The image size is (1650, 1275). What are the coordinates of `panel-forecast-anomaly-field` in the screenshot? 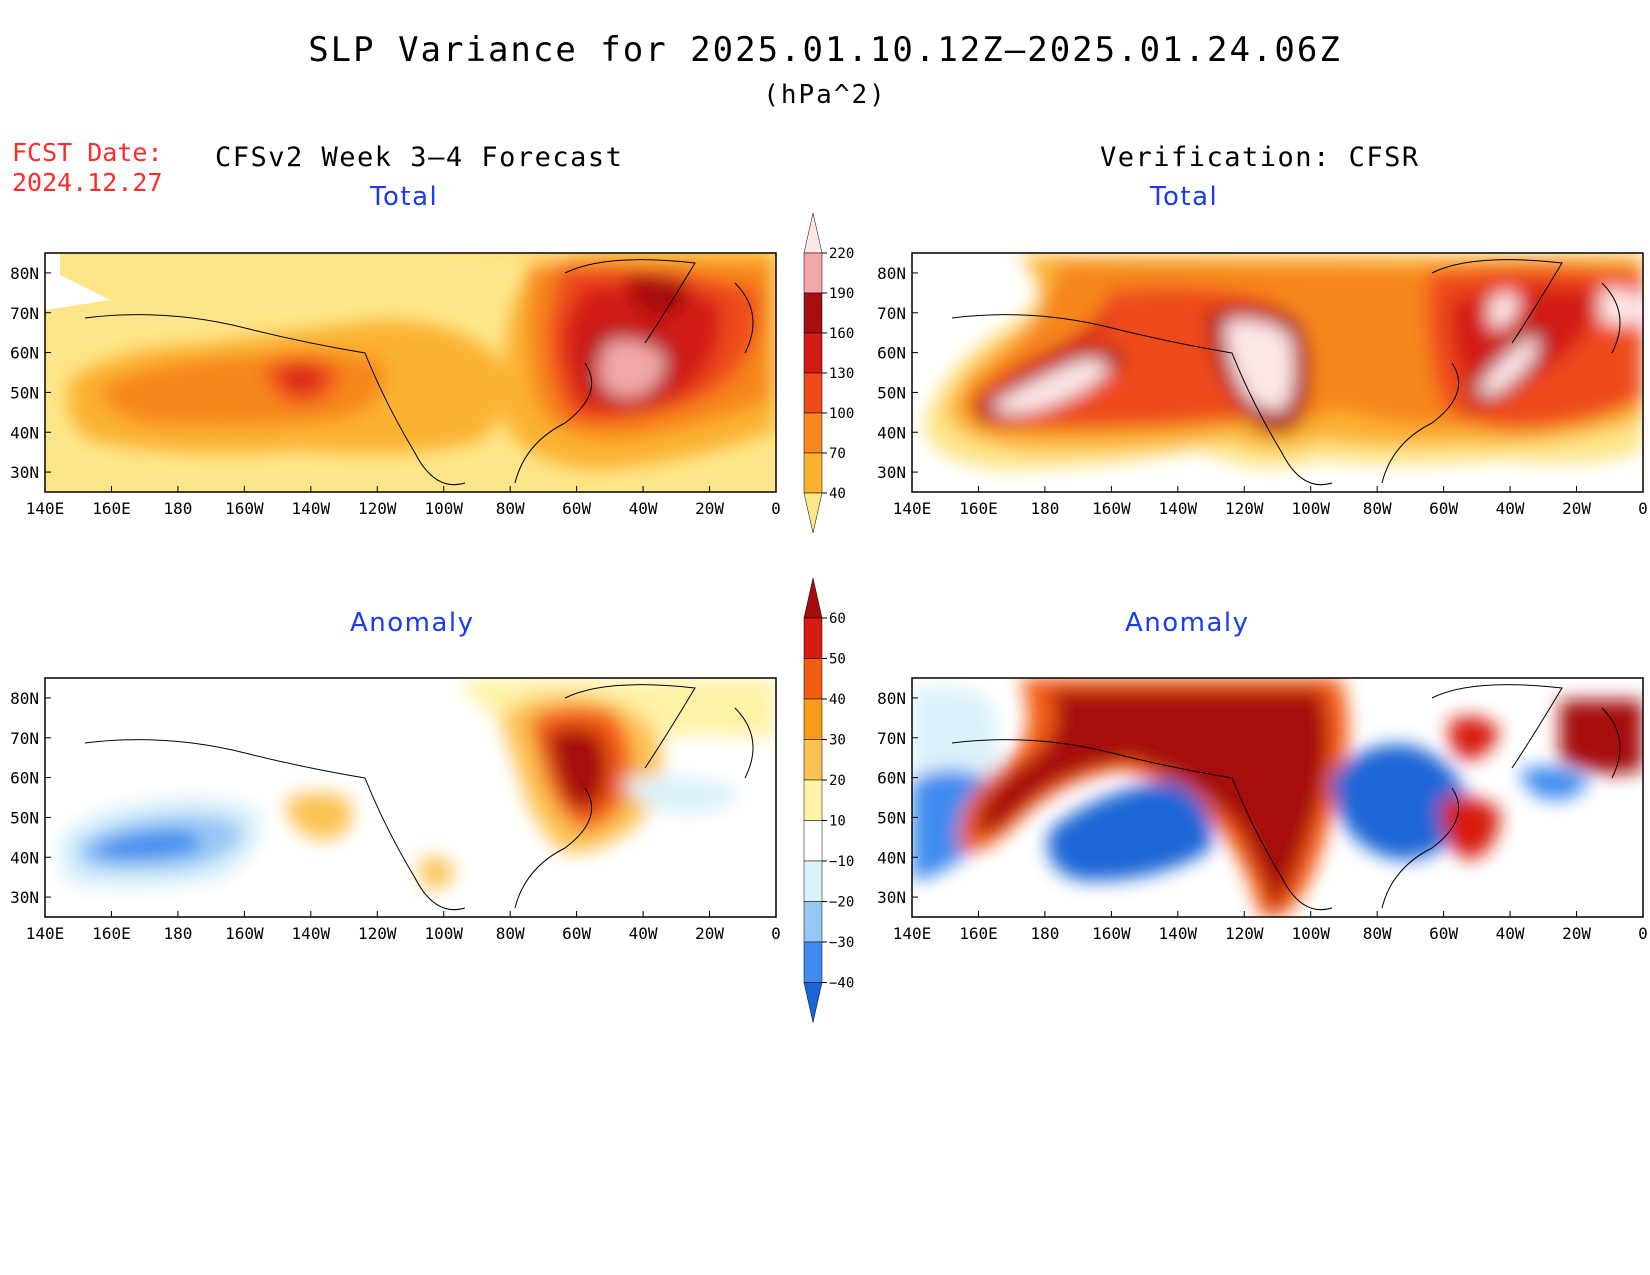 It's located at (410, 797).